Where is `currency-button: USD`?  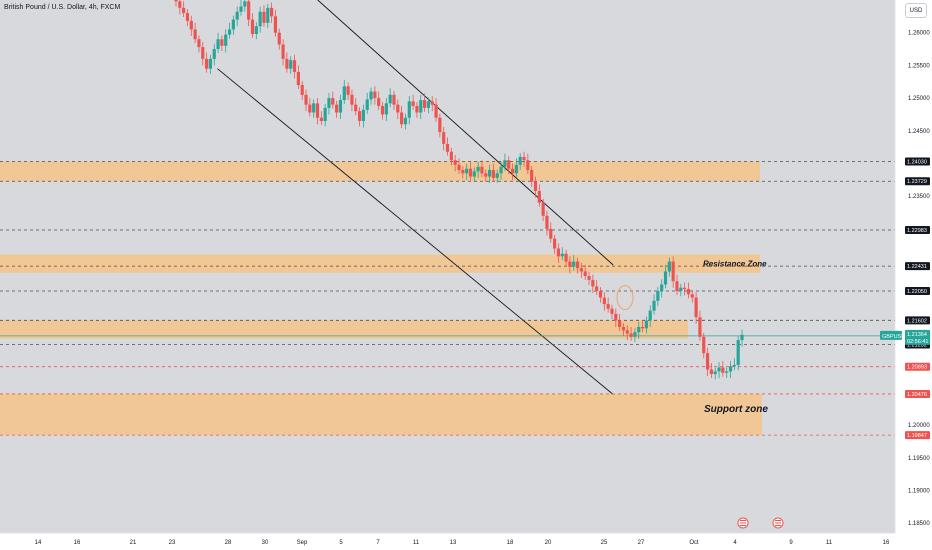
currency-button: USD is located at coordinates (916, 10).